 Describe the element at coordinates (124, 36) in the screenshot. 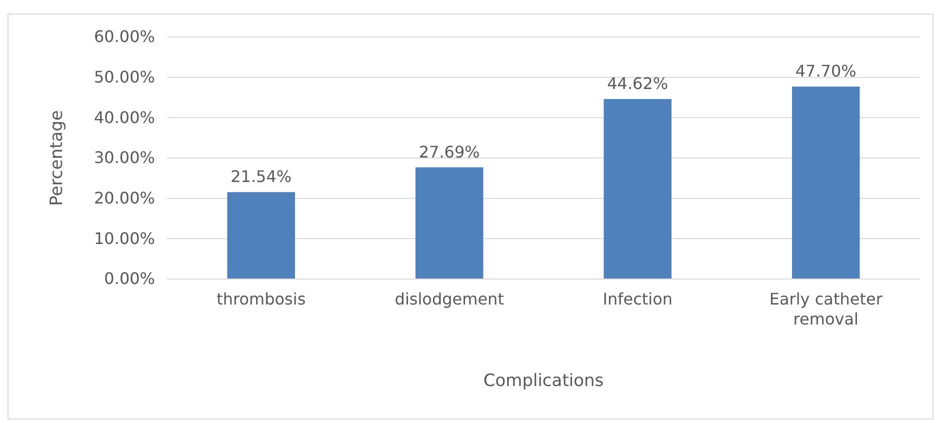

I see `y-tick-label: 60.00%` at that location.